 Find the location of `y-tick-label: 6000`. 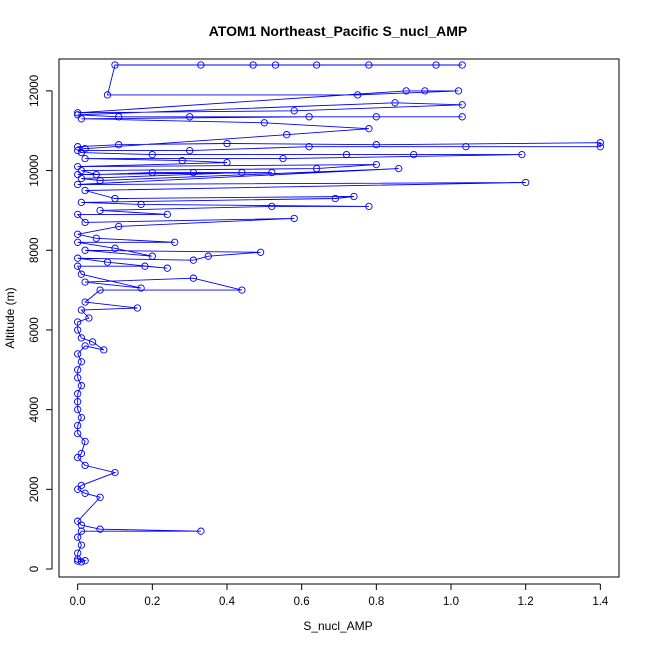

y-tick-label: 6000 is located at coordinates (35, 330).